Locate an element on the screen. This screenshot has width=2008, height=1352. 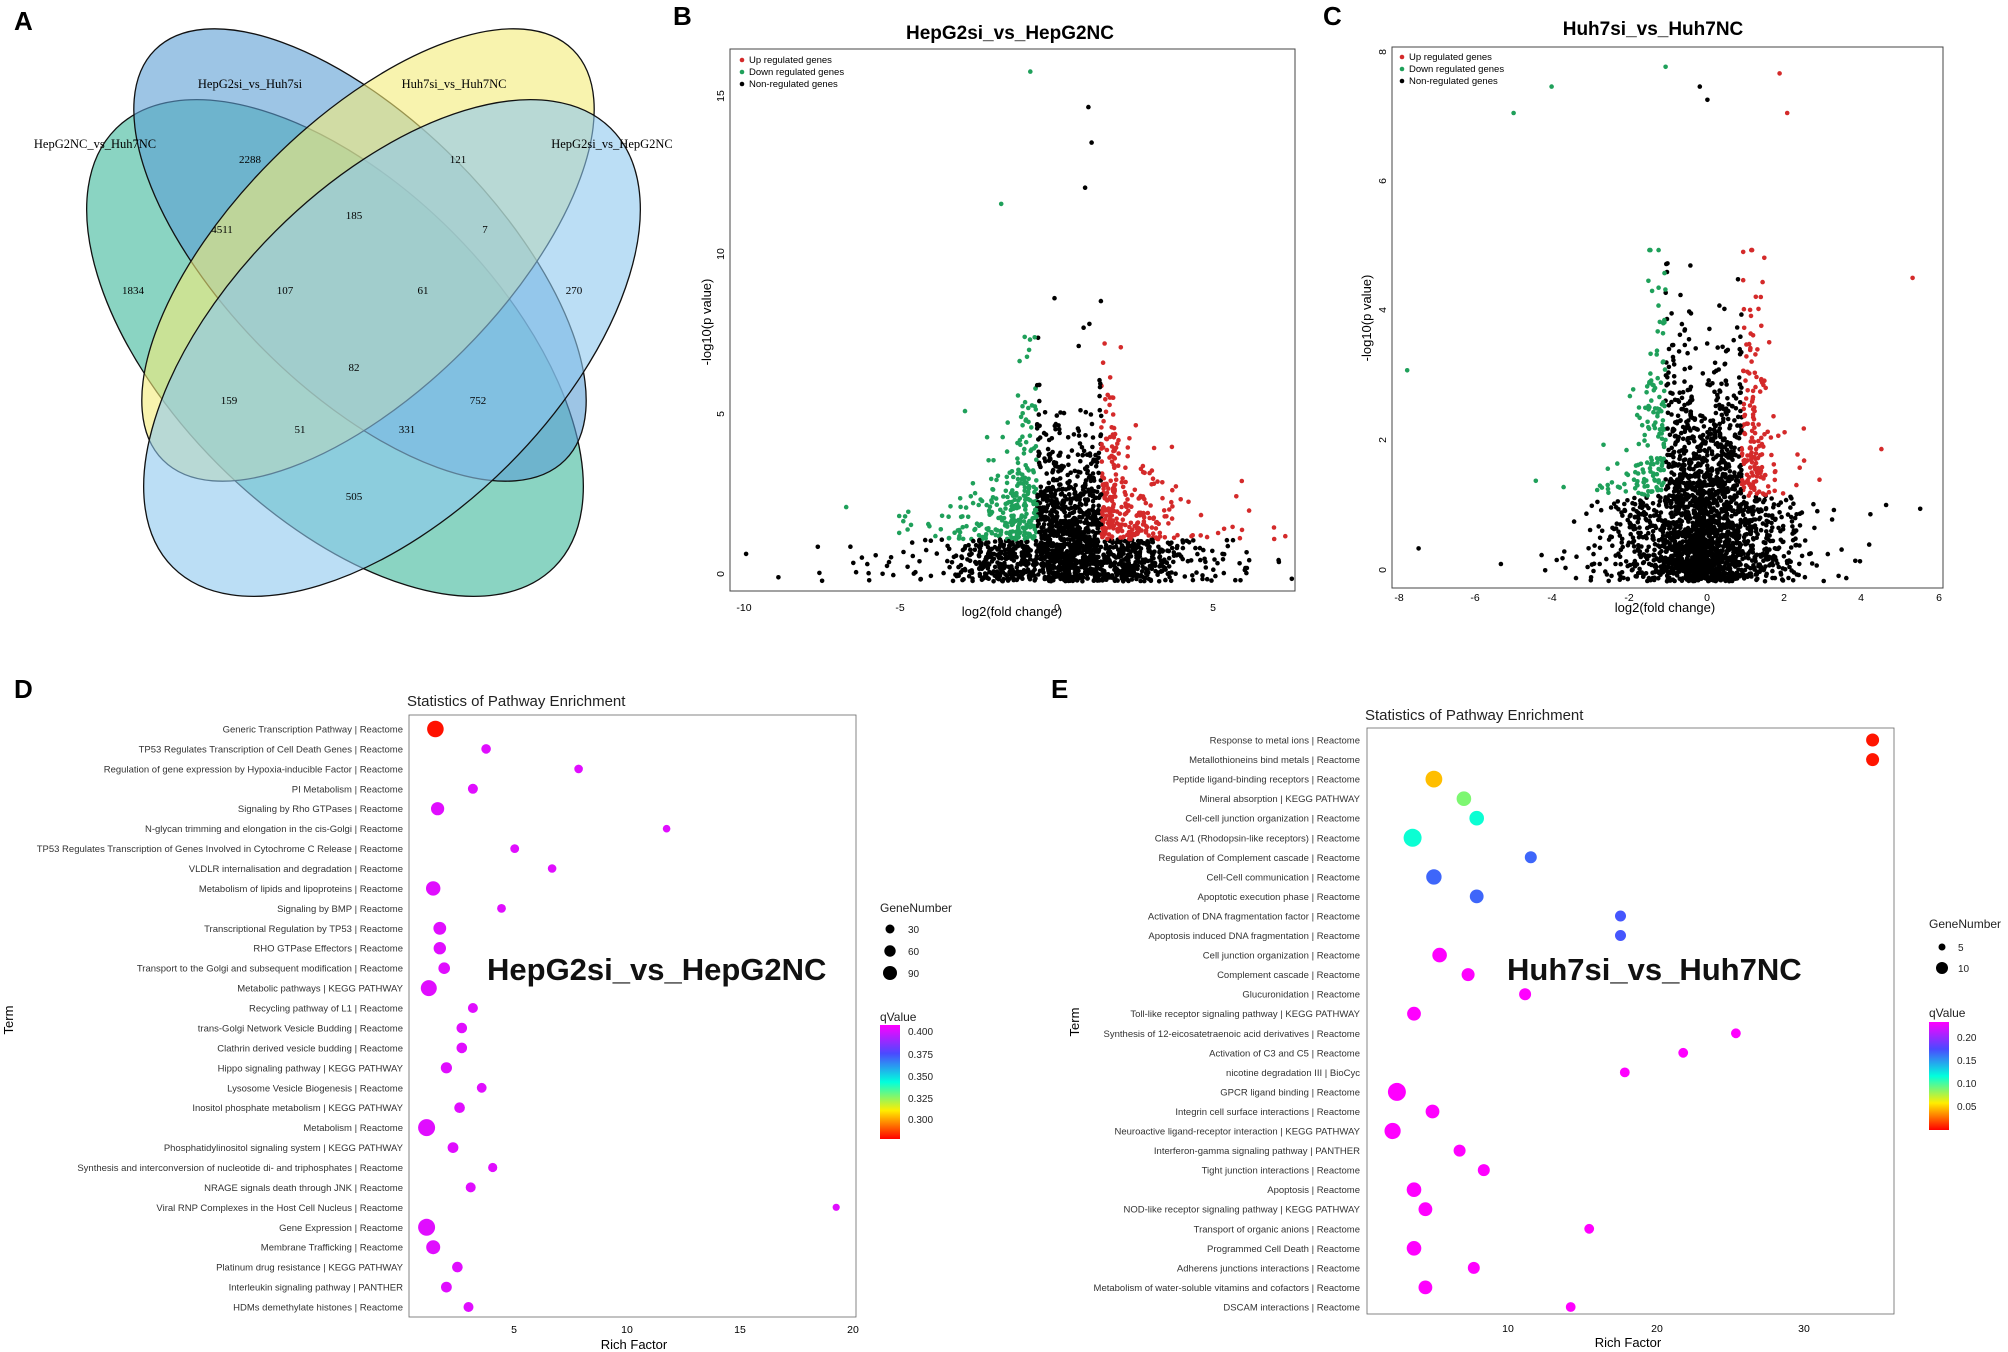
bubble-d-ylabel: Term is located at coordinates (8, 1020).